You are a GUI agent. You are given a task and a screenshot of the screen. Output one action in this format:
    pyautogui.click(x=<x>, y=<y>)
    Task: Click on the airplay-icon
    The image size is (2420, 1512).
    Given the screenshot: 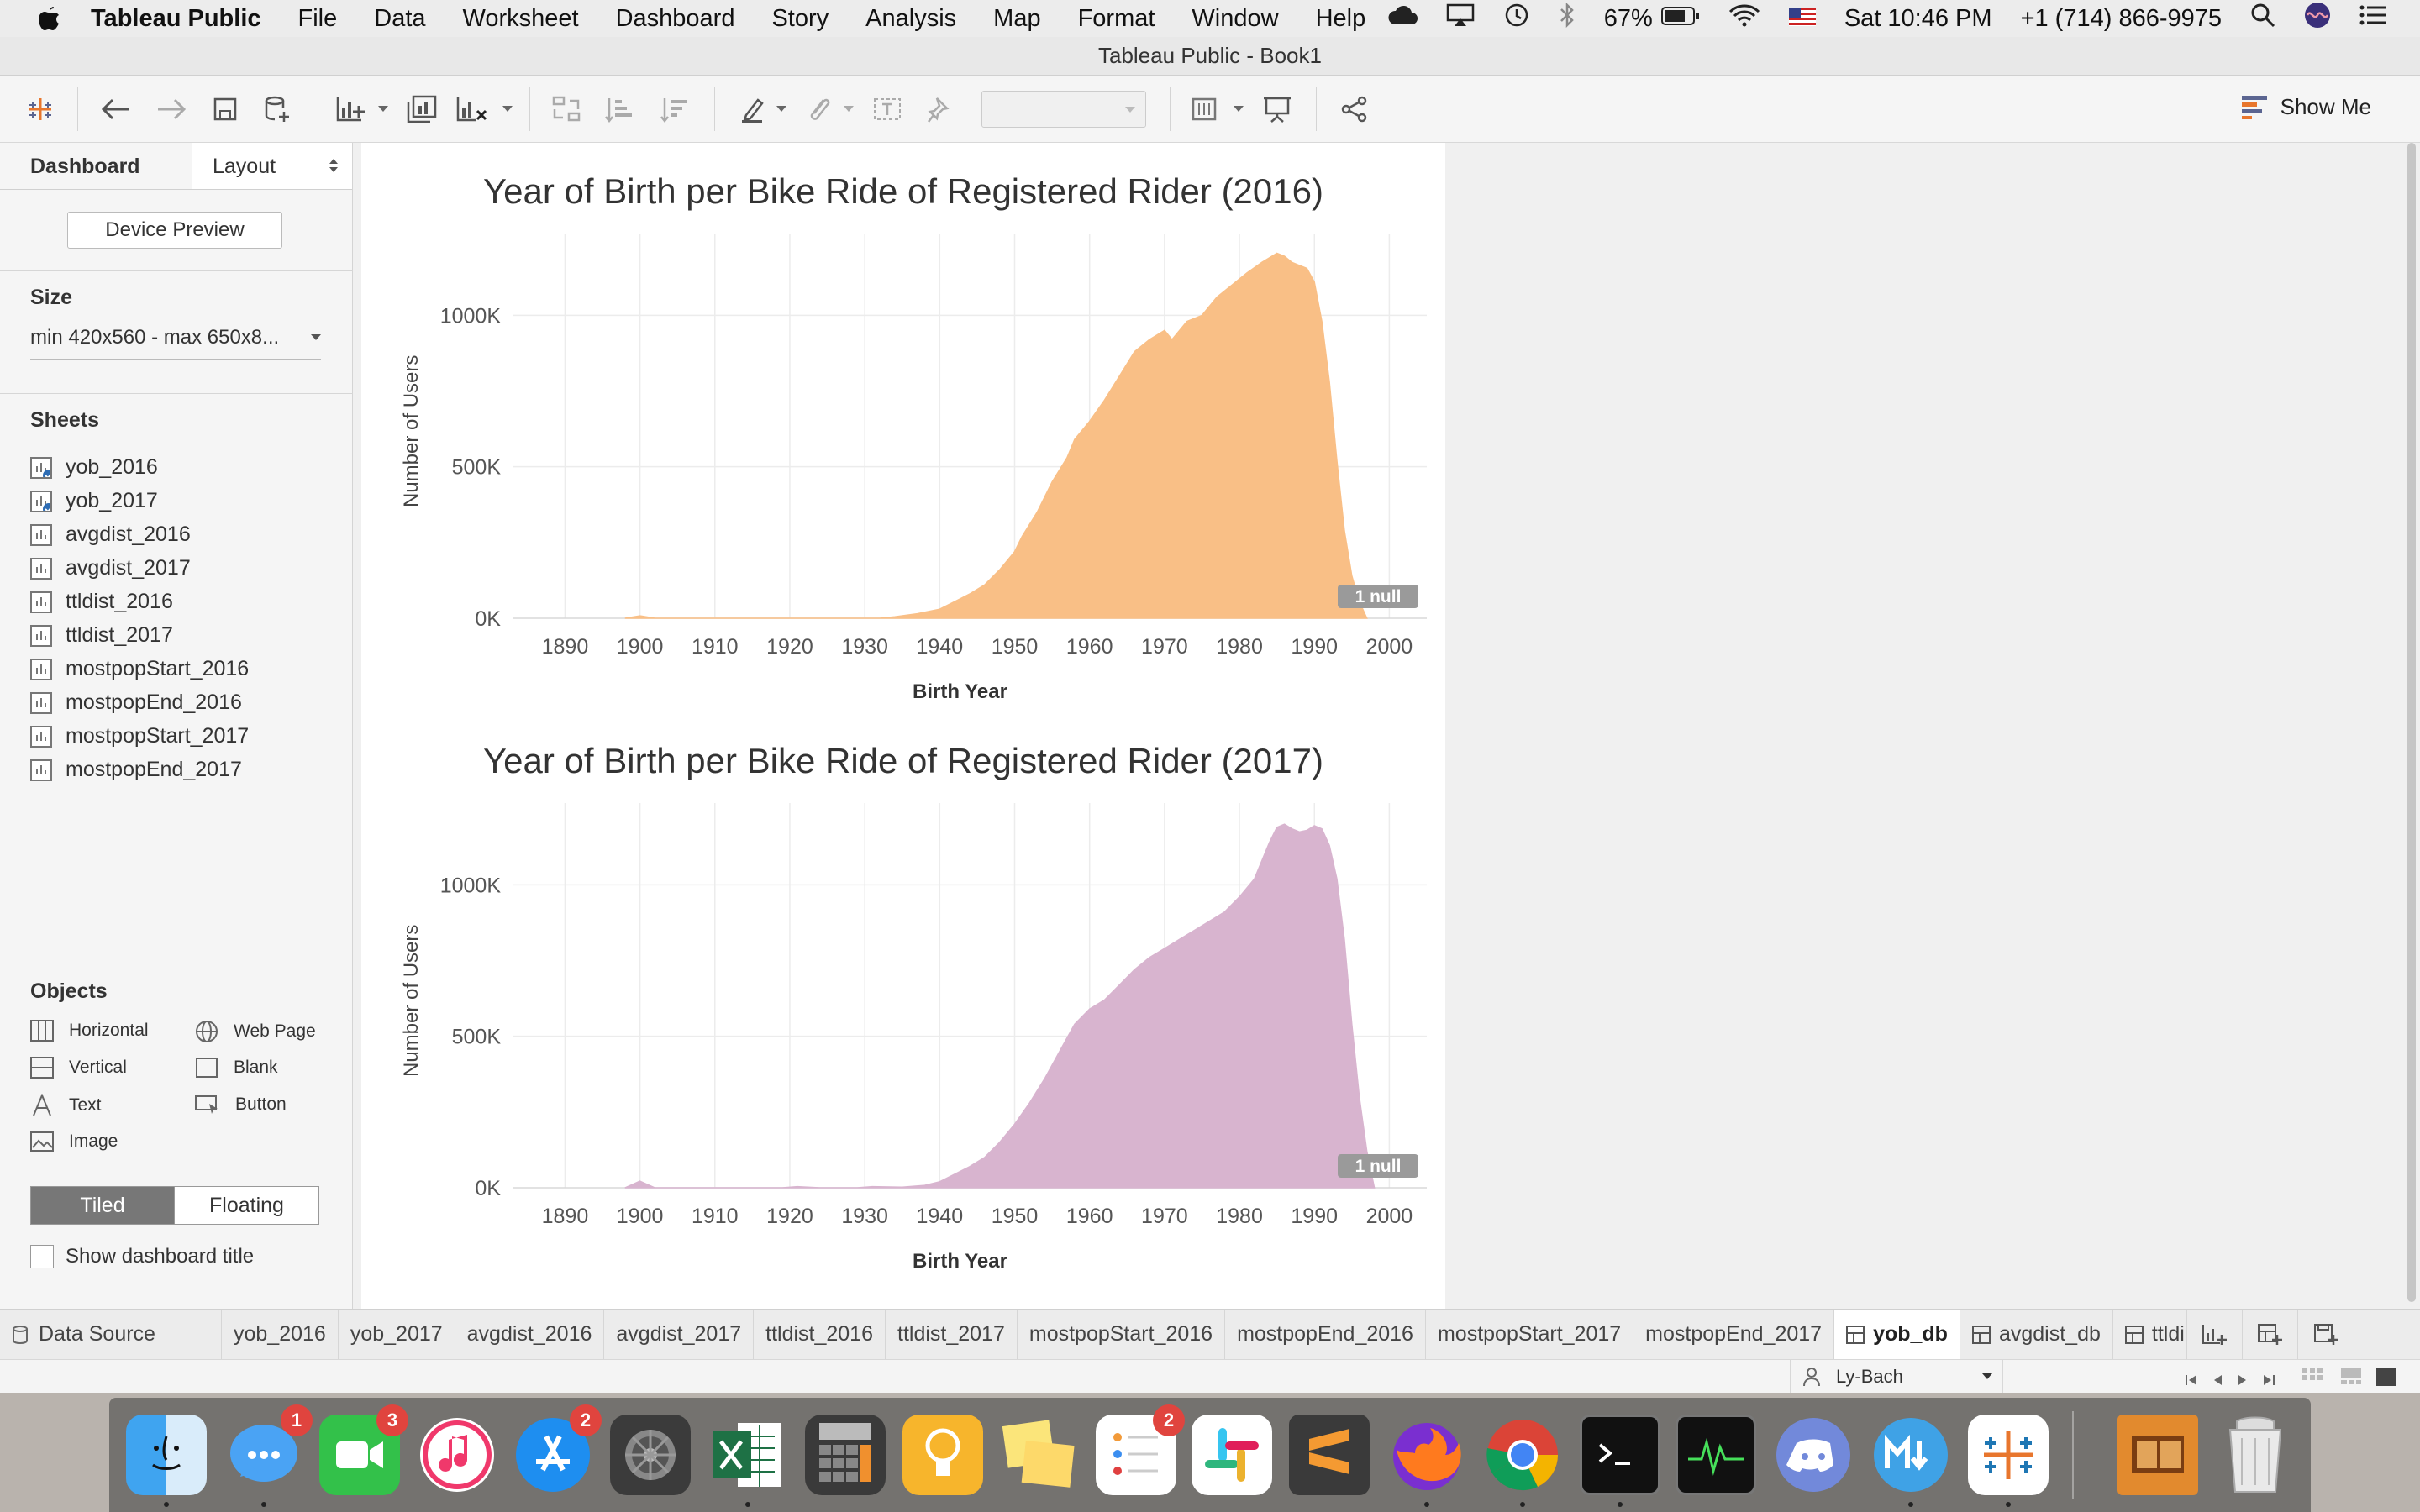 What is the action you would take?
    pyautogui.click(x=1460, y=18)
    